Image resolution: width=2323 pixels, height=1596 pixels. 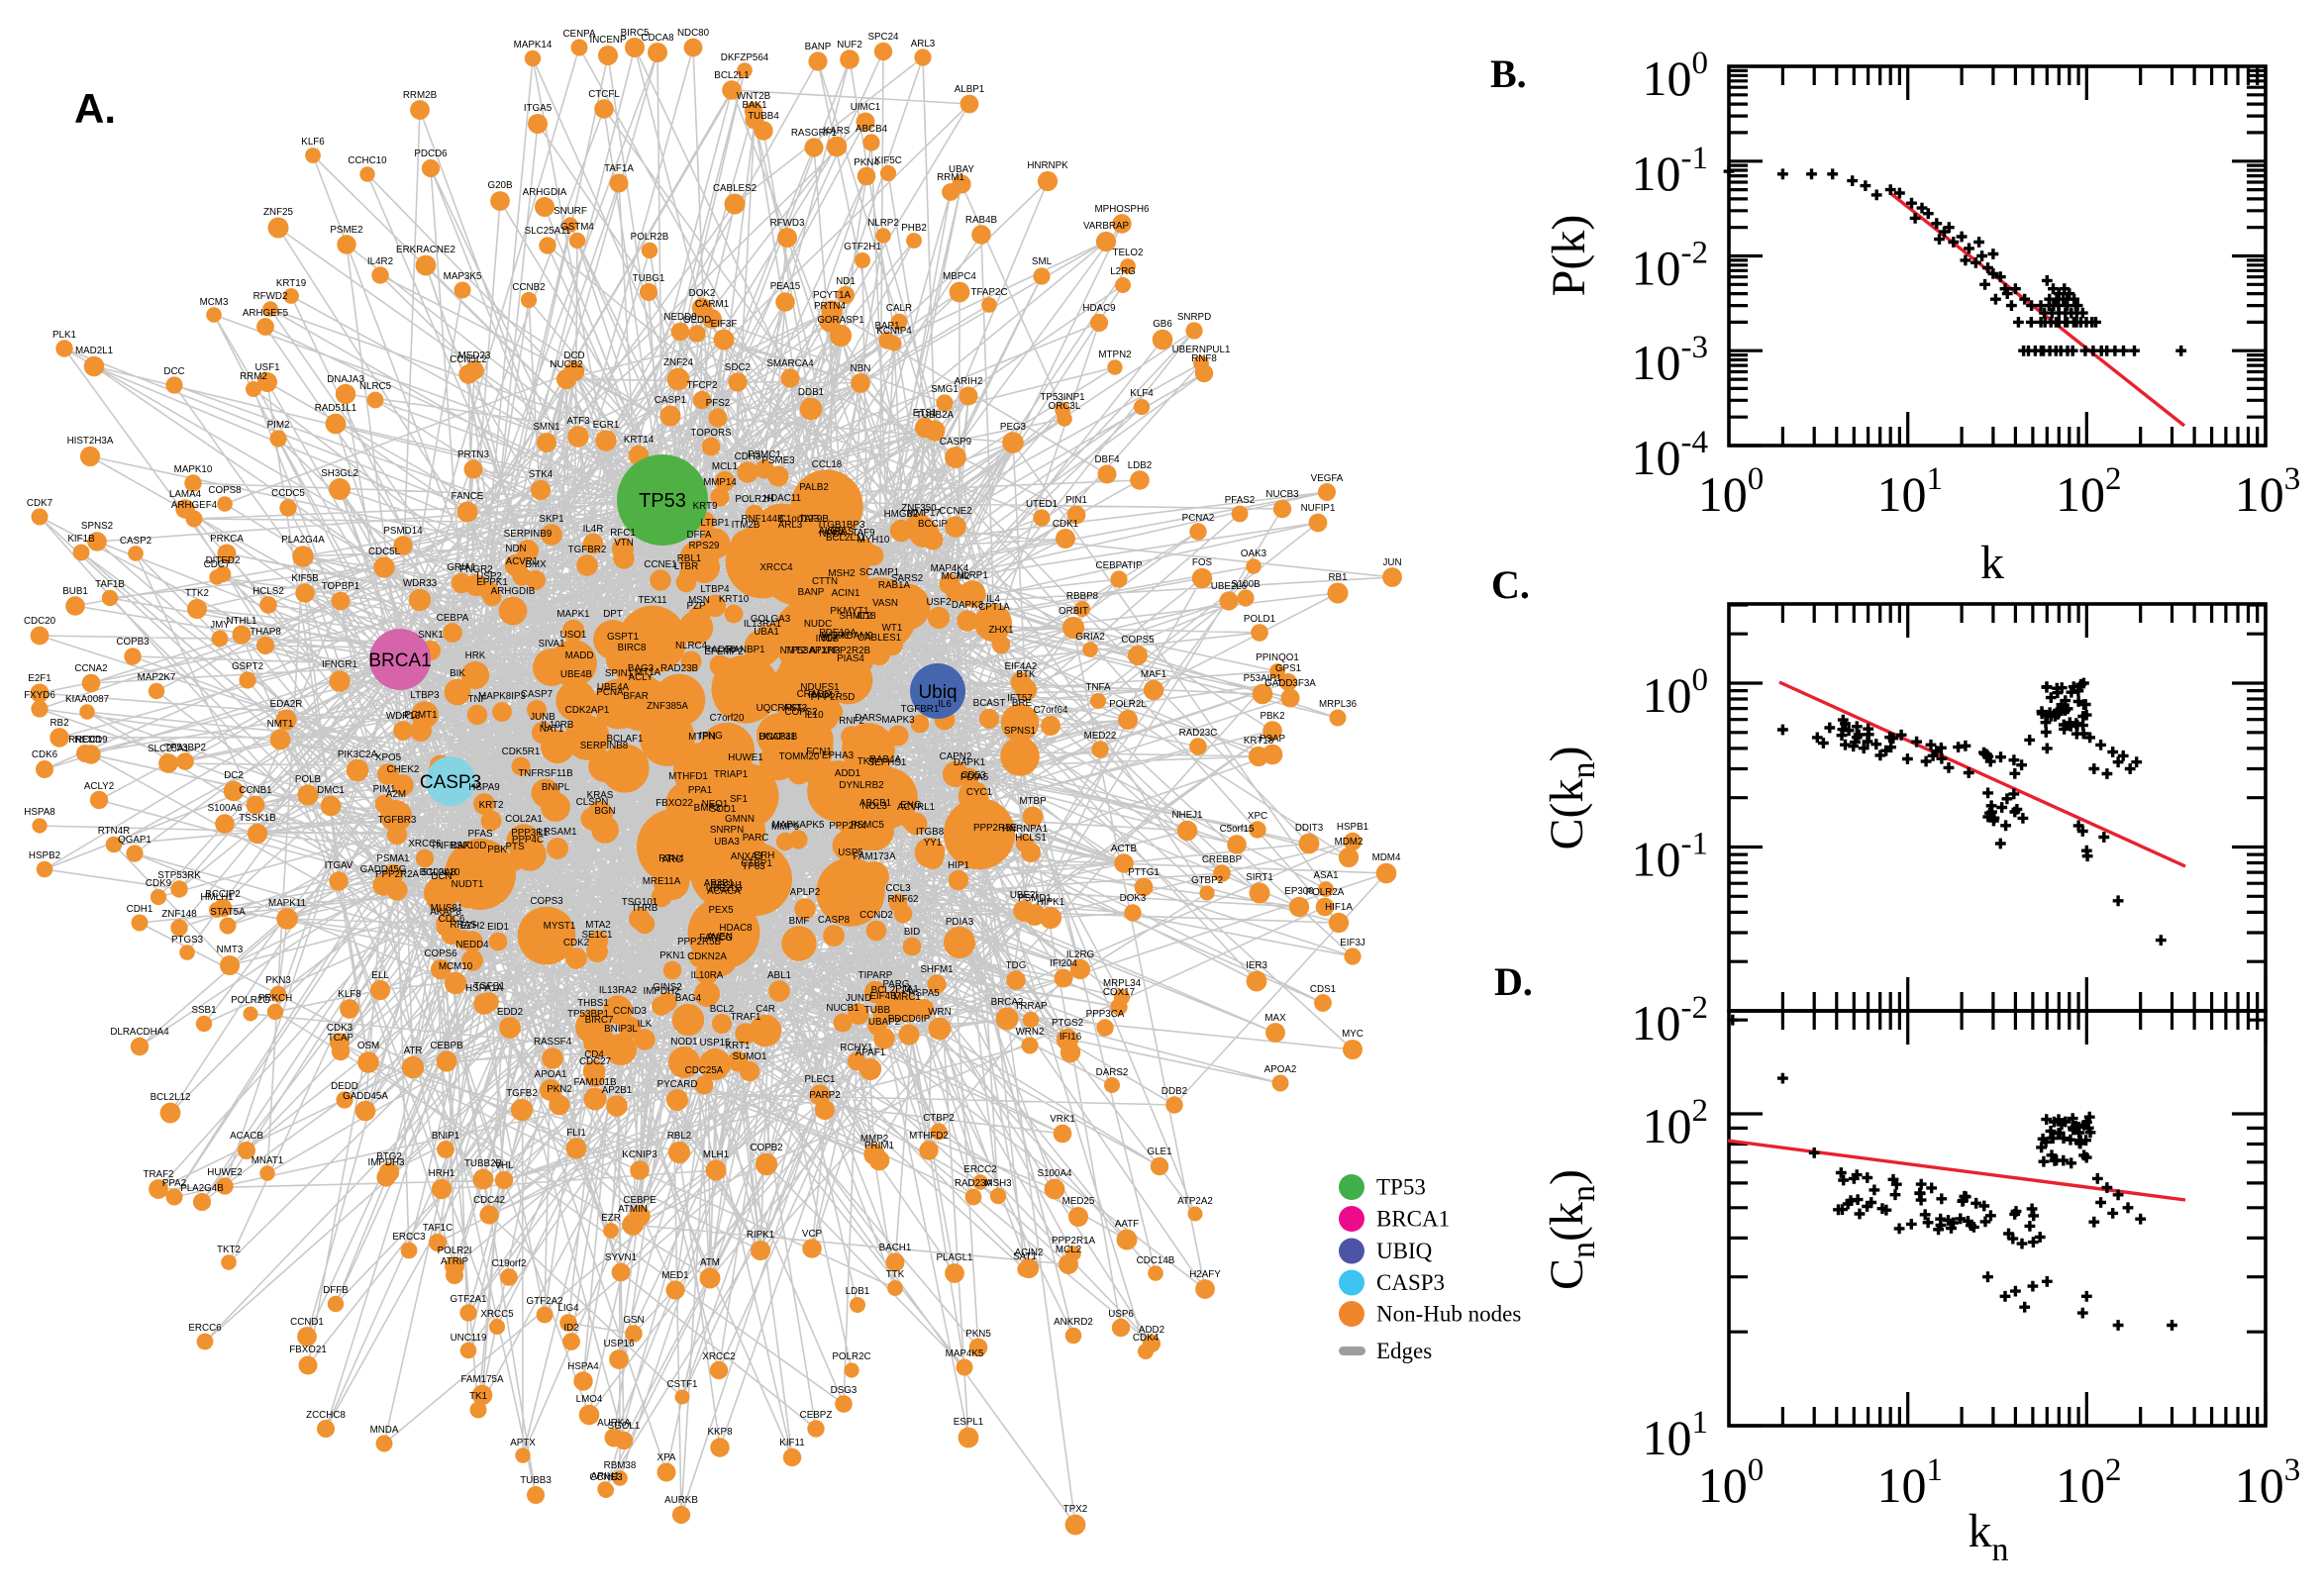 I want to click on svg-text: JUN, so click(x=1391, y=562).